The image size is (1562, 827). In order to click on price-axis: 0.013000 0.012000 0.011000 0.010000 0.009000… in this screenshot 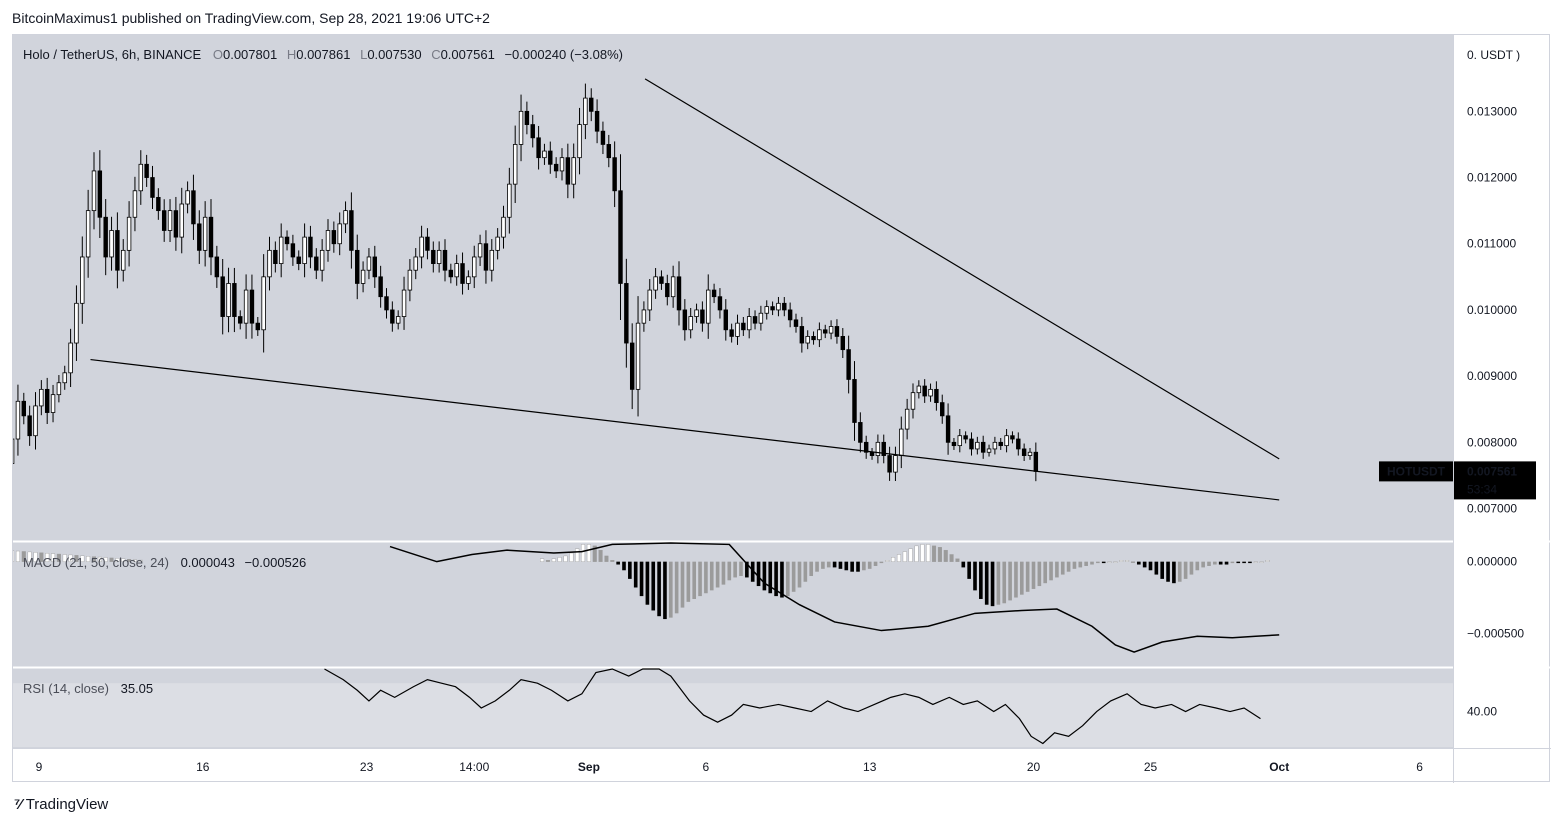, I will do `click(1492, 309)`.